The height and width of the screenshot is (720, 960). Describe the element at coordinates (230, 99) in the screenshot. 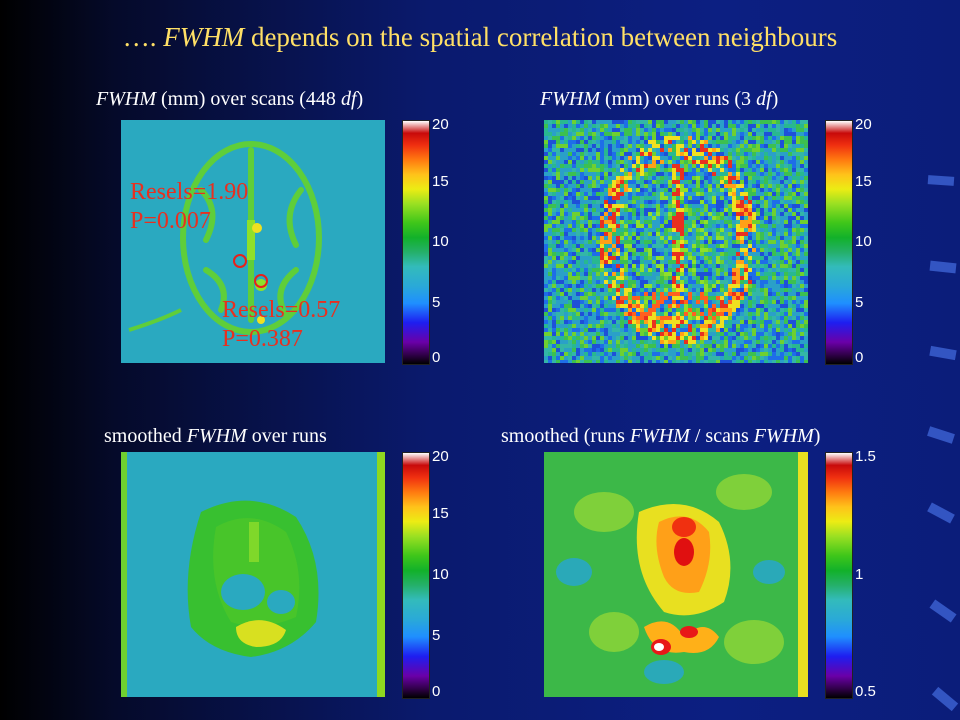

I see `panel-title-scans: FWHM (mm) over scans (448 df)` at that location.